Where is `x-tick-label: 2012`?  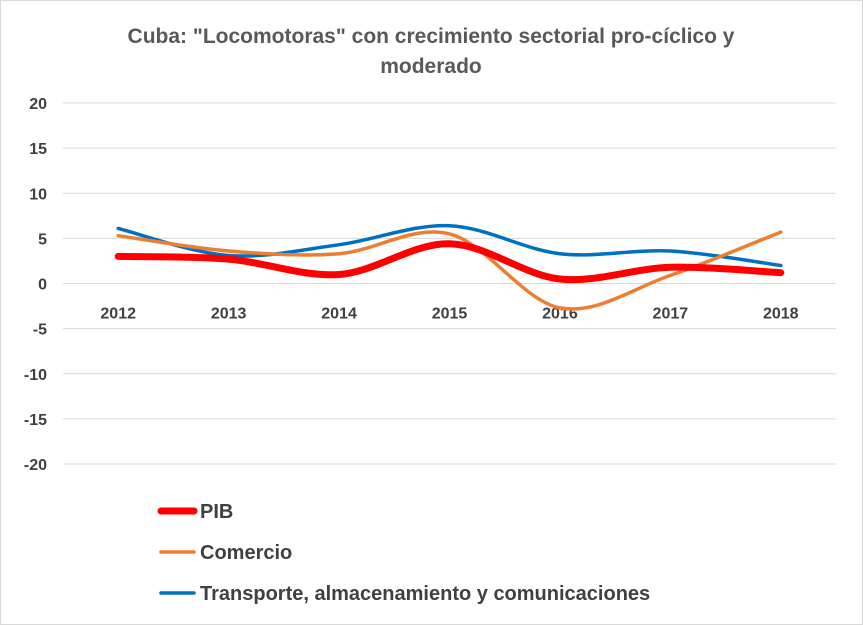
x-tick-label: 2012 is located at coordinates (118, 314).